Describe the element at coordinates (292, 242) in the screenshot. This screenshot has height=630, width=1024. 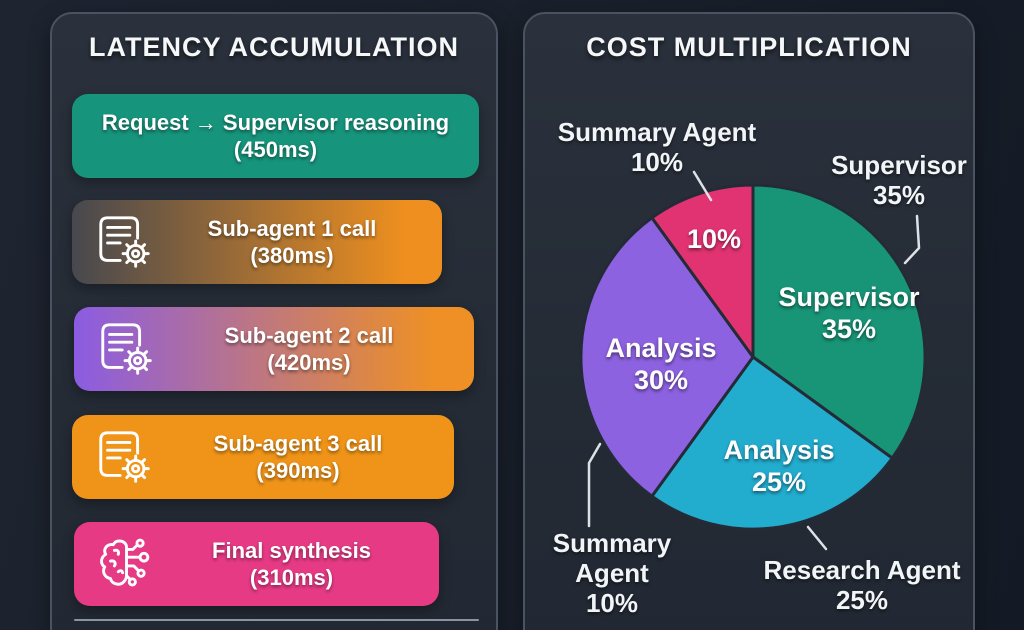
I see `latency-step-text: Sub-agent 1 call (380ms)` at that location.